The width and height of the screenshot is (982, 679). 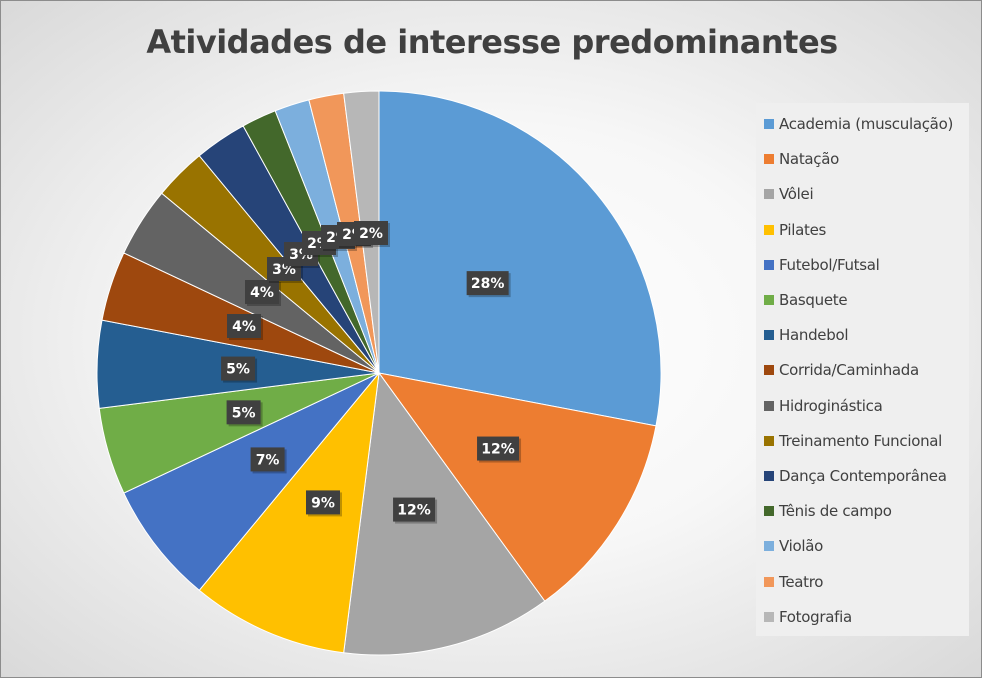 What do you see at coordinates (849, 370) in the screenshot?
I see `legend-label: Corrida/Caminhada` at bounding box center [849, 370].